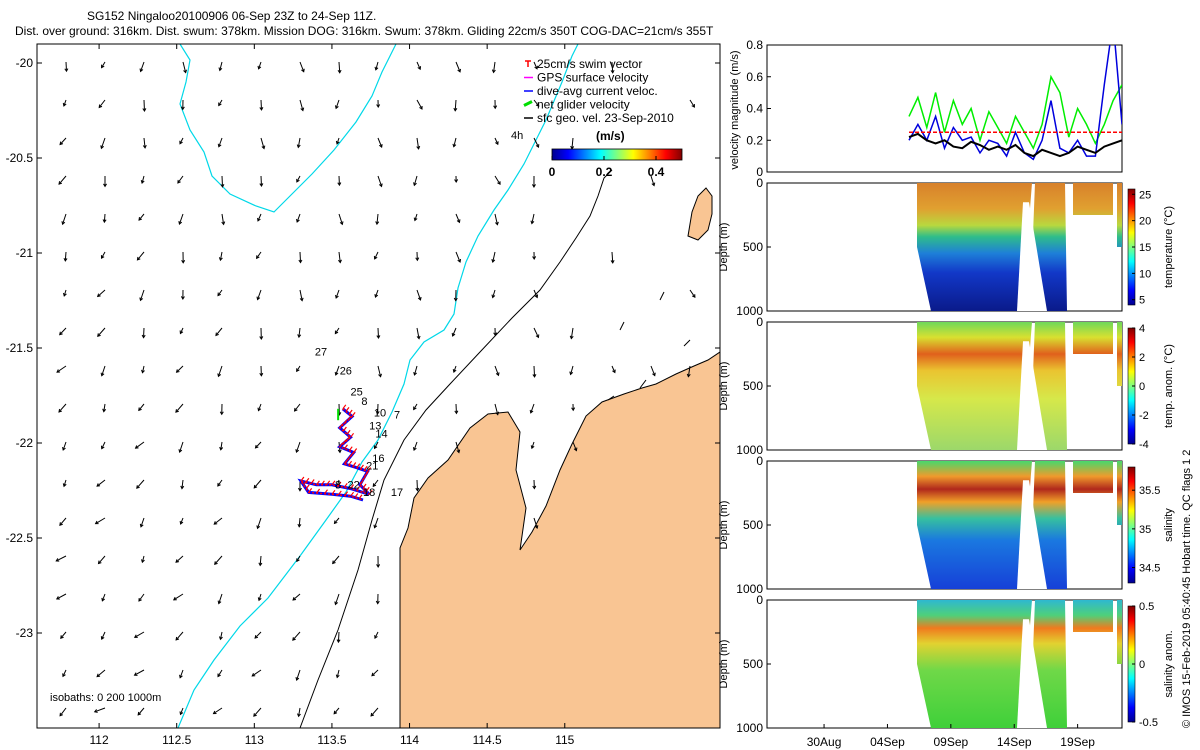  What do you see at coordinates (397, 493) in the screenshot?
I see `day-label: 17` at bounding box center [397, 493].